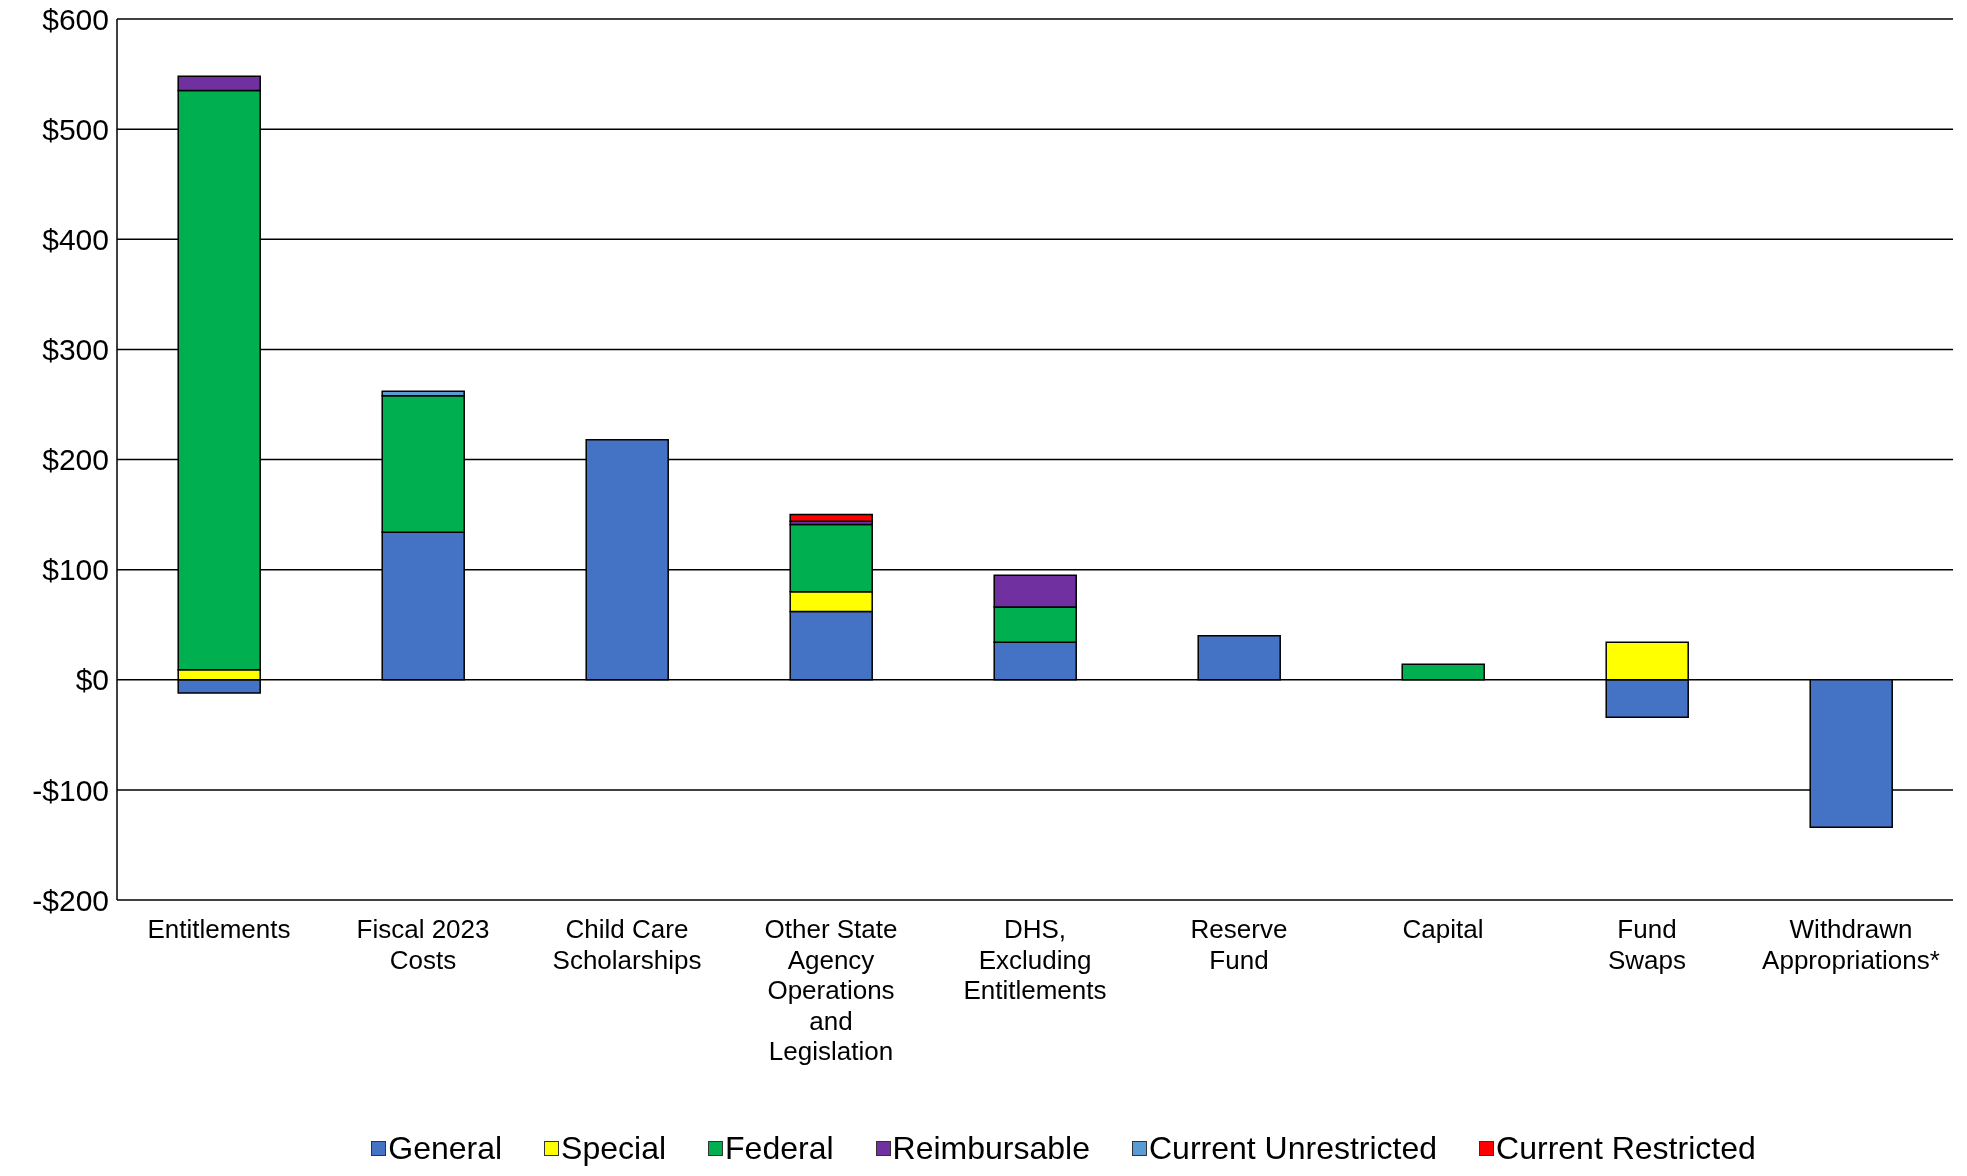 This screenshot has width=1967, height=1176. Describe the element at coordinates (831, 517) in the screenshot. I see `bar` at that location.